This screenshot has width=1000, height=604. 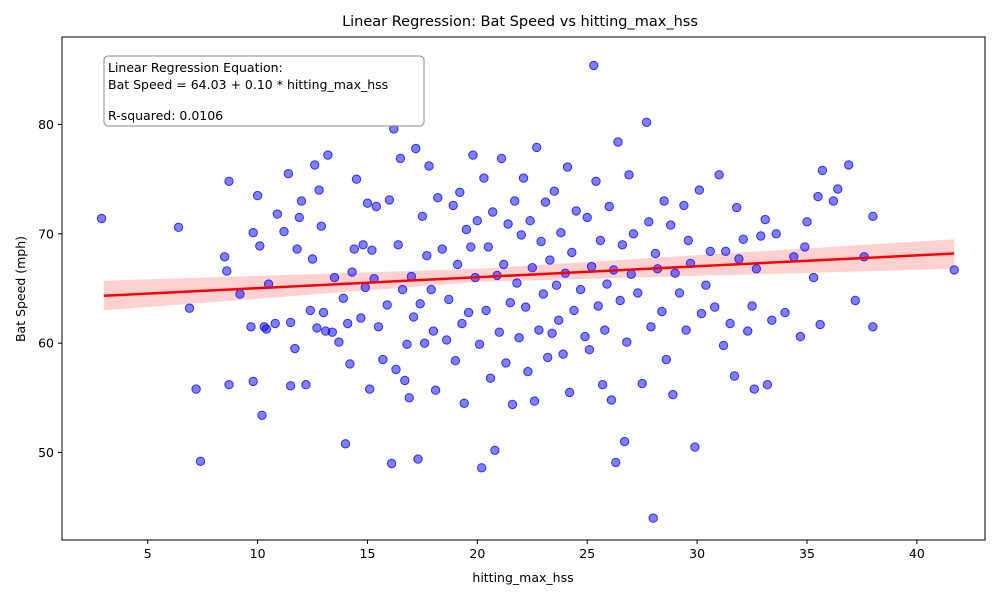 I want to click on regression-line-layer, so click(x=529, y=275).